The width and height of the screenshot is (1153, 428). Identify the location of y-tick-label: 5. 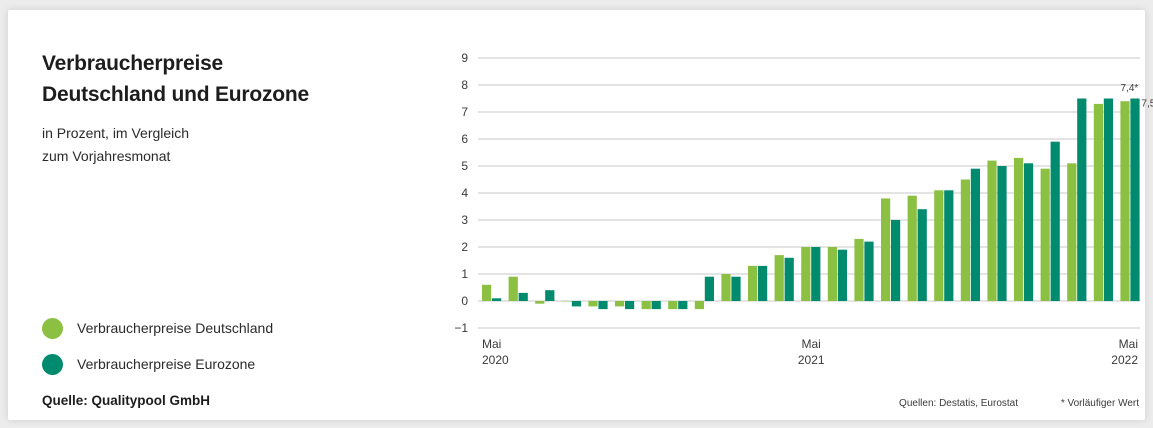
(464, 166).